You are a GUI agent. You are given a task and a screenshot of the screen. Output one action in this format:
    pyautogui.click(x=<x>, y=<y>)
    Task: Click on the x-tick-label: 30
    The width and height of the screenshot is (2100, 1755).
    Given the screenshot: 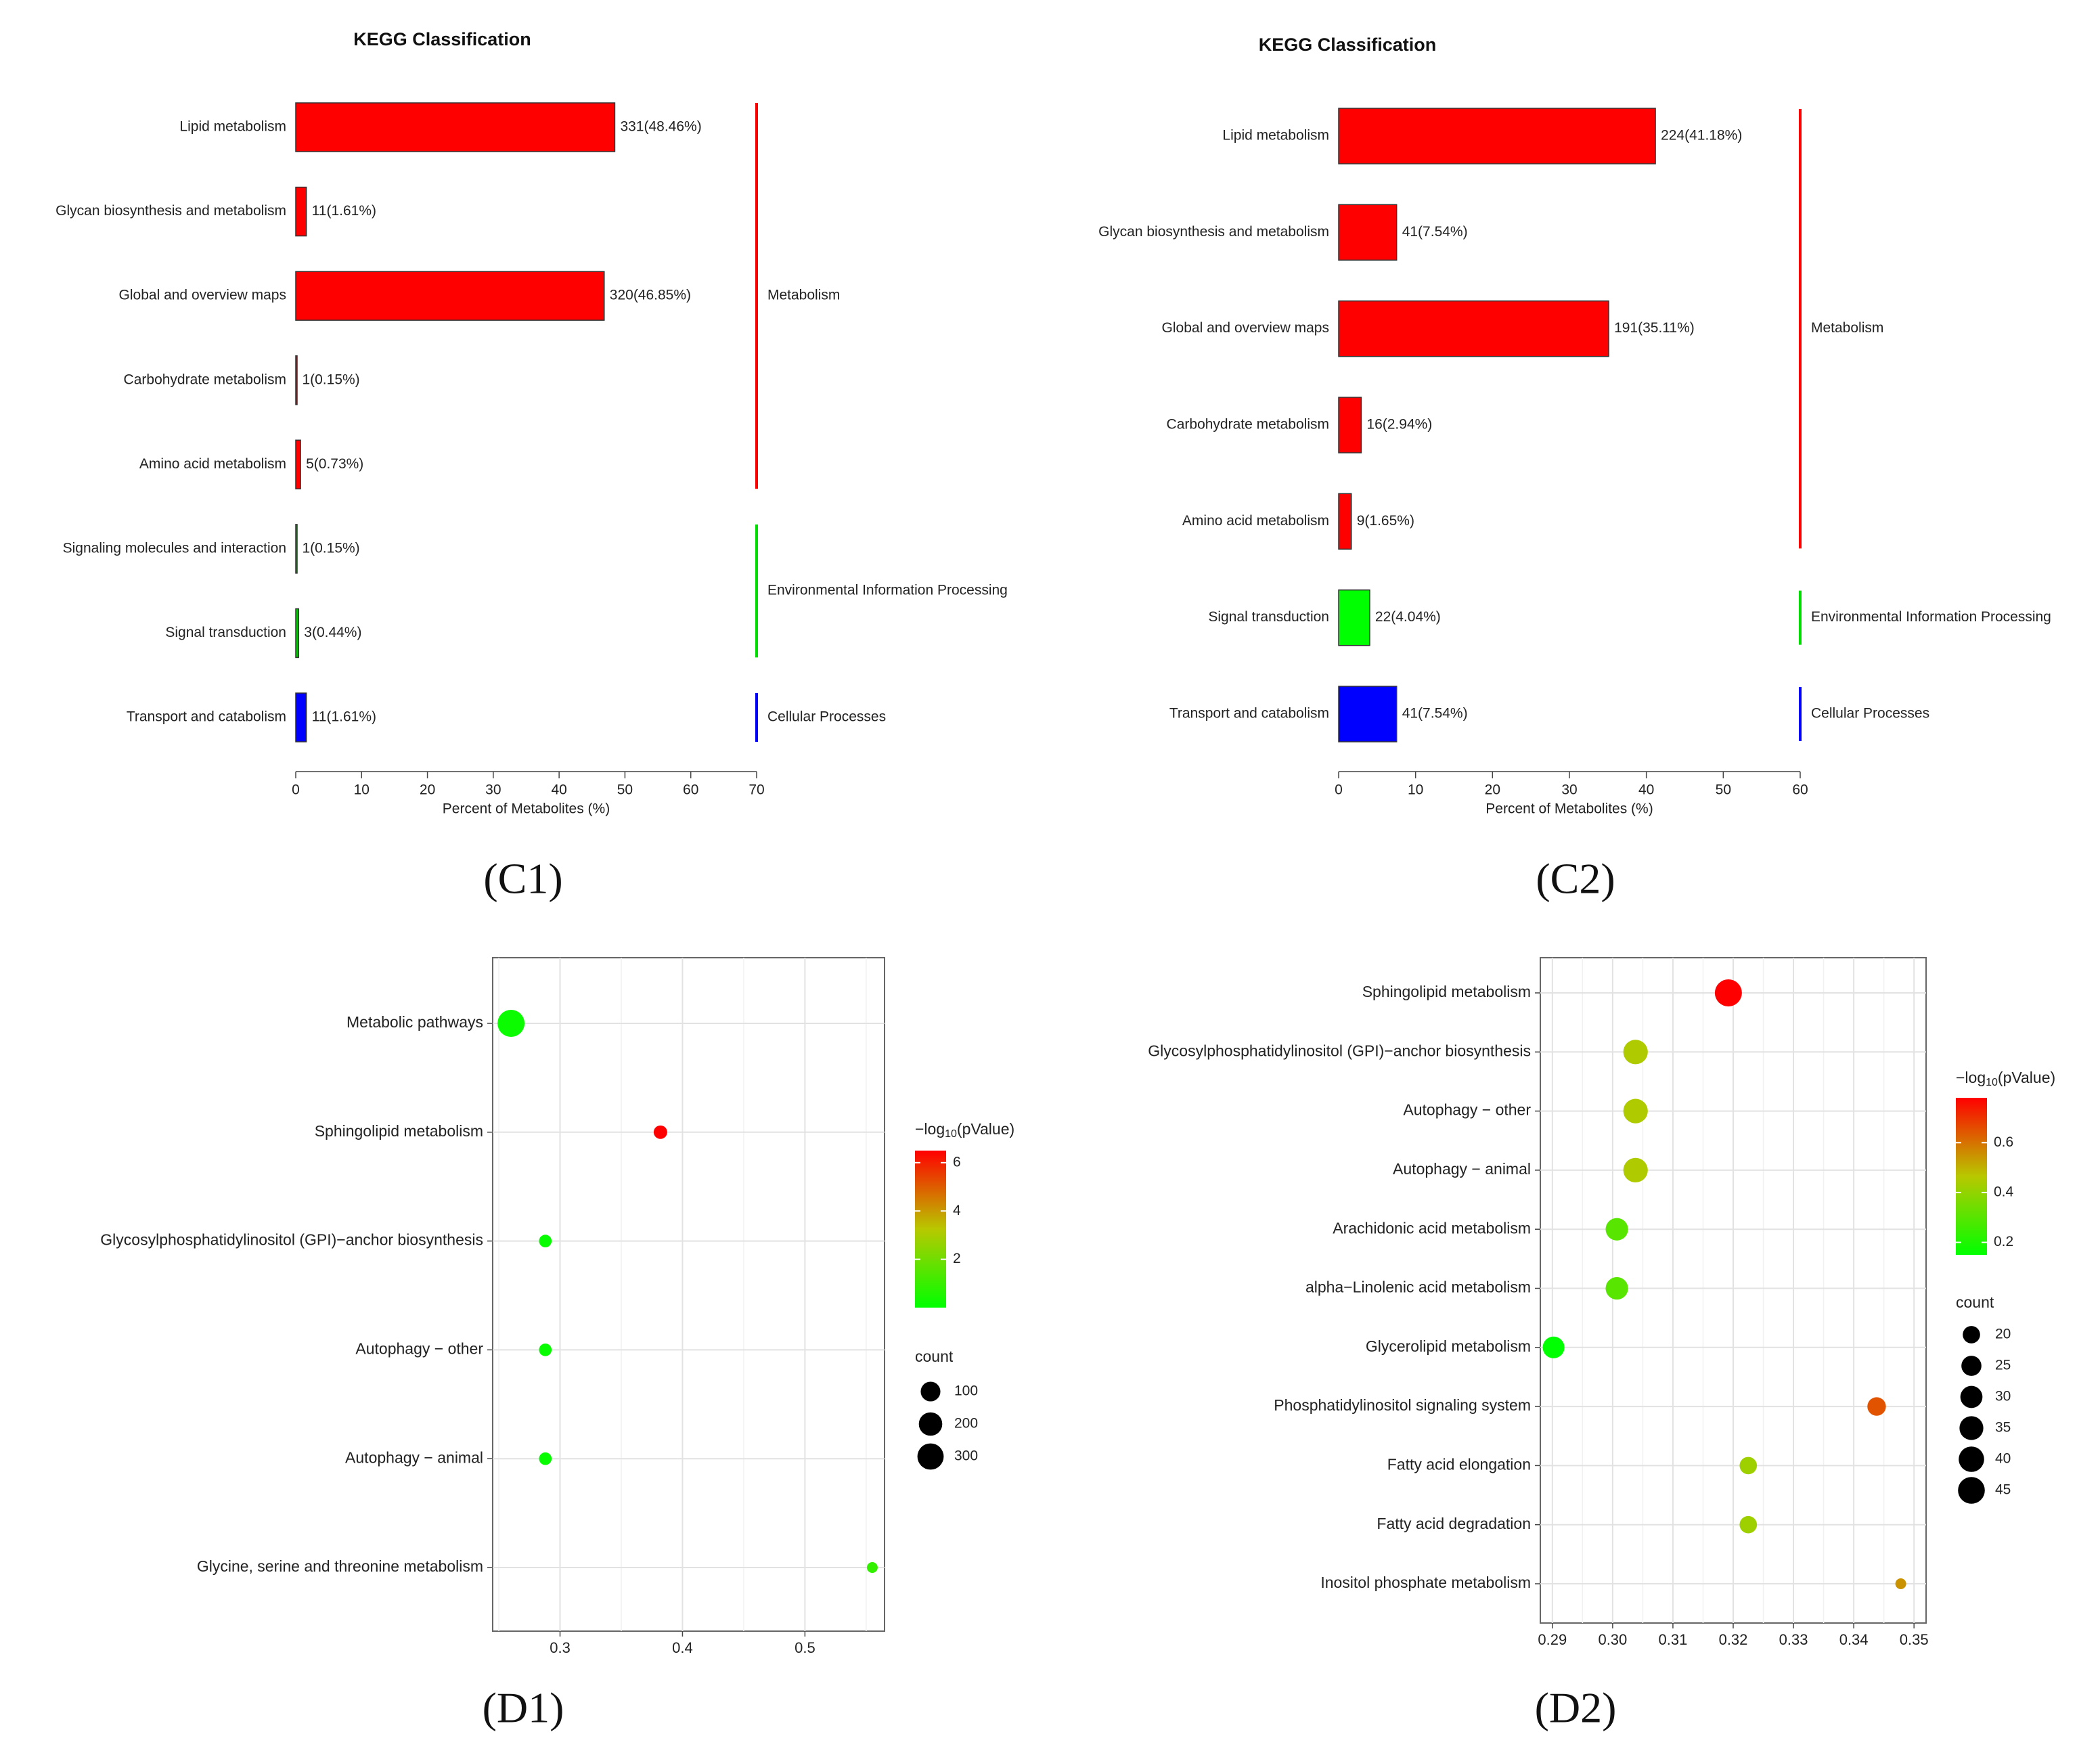 What is the action you would take?
    pyautogui.click(x=1569, y=790)
    